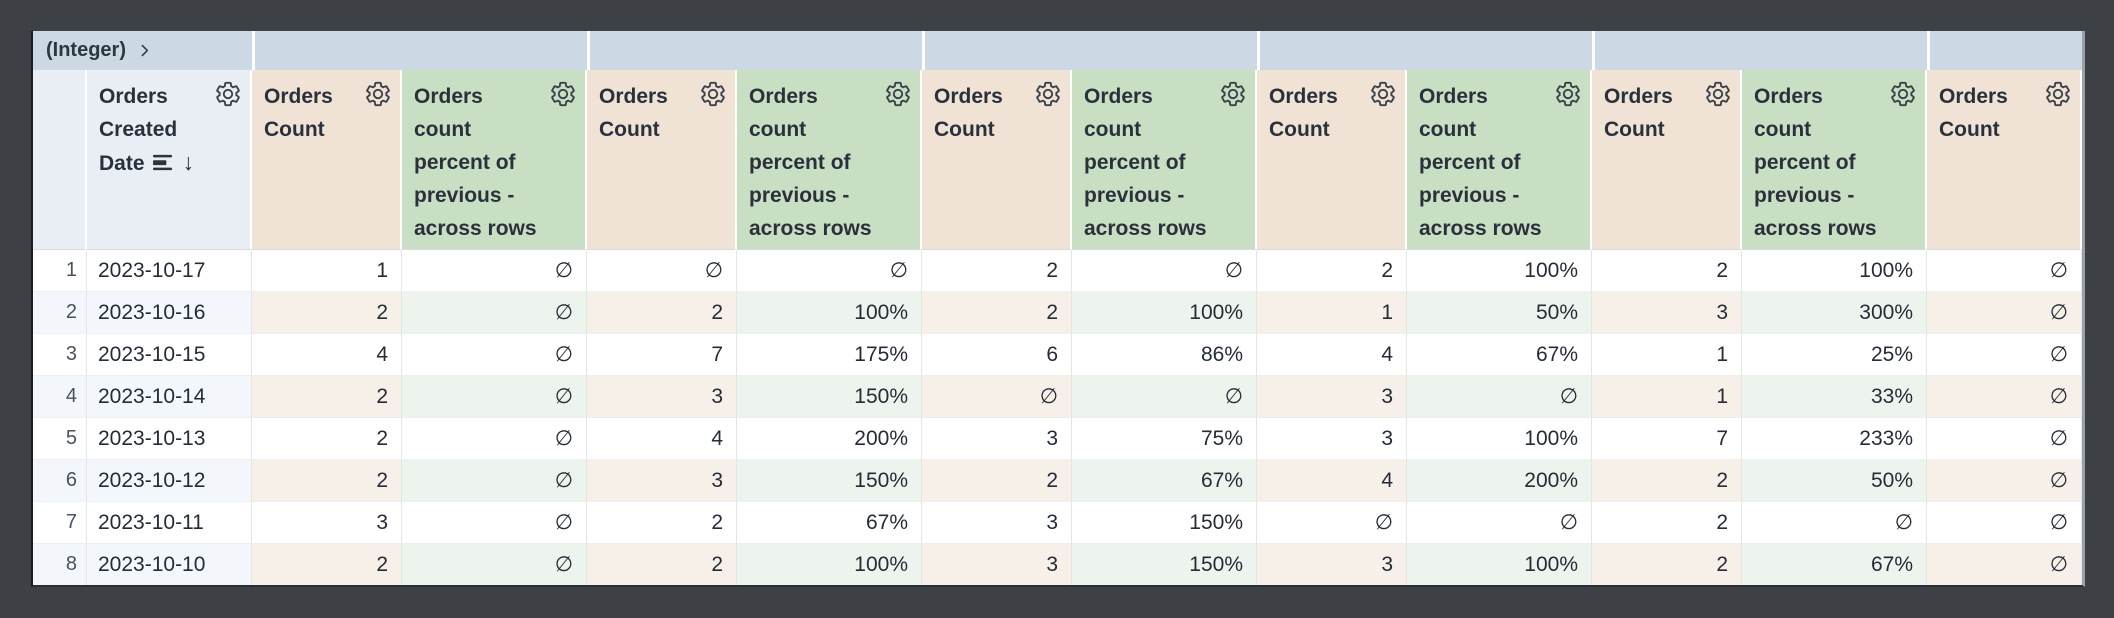 The image size is (2114, 618). What do you see at coordinates (1164, 439) in the screenshot?
I see `cell-percent-previous: 75%` at bounding box center [1164, 439].